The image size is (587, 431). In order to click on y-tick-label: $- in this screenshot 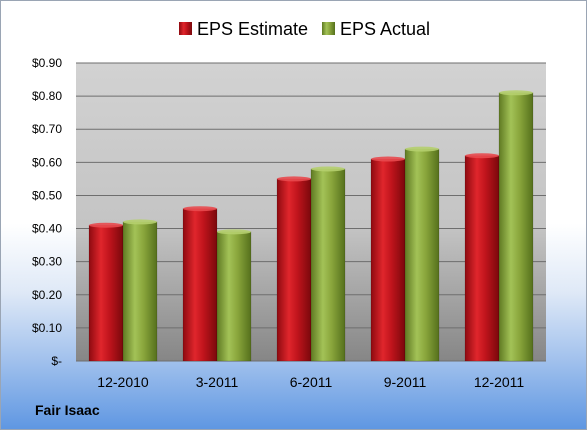, I will do `click(56, 361)`.